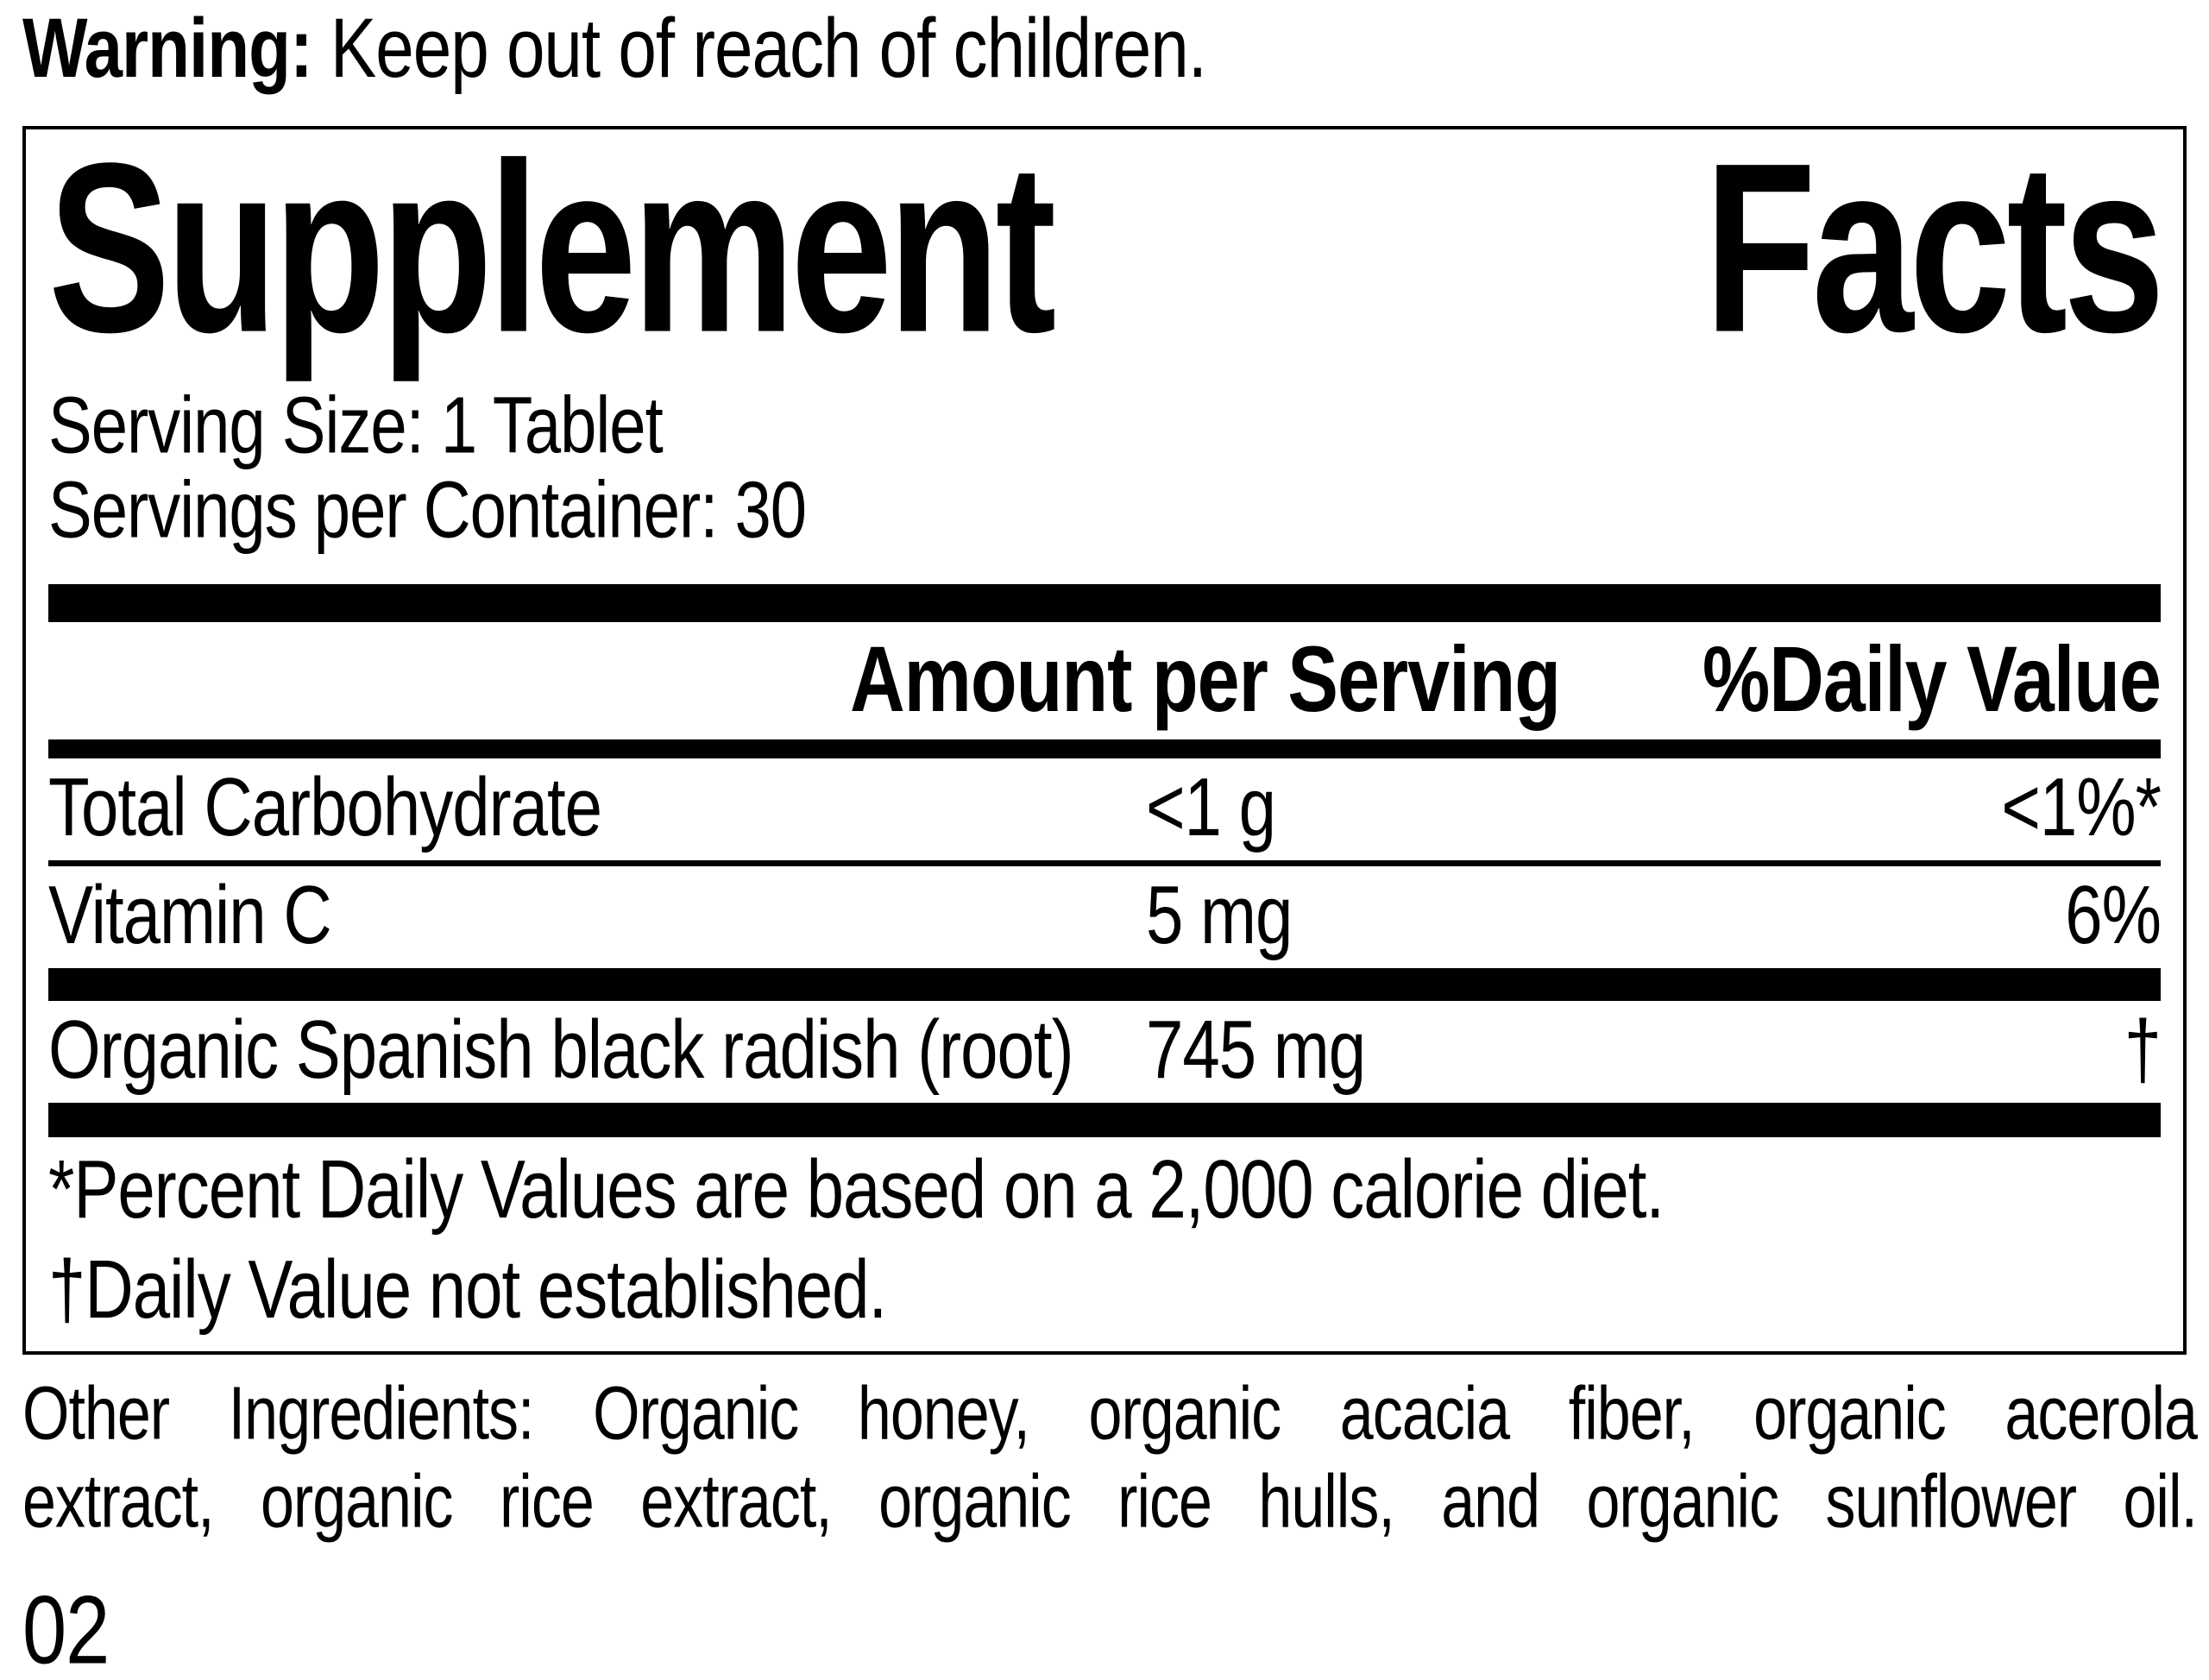 This screenshot has height=1680, width=2209. Describe the element at coordinates (1104, 1120) in the screenshot. I see `thick-rule-bottom` at that location.